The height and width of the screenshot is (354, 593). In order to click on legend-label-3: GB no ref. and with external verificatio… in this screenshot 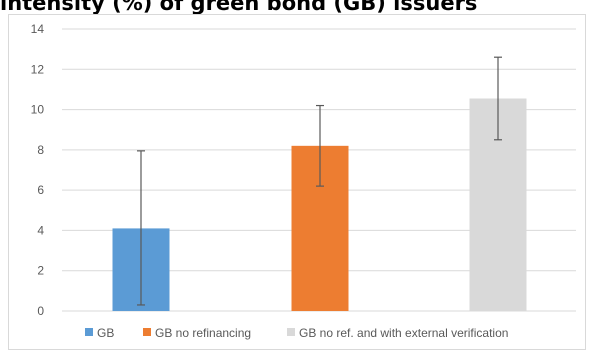, I will do `click(403, 333)`.